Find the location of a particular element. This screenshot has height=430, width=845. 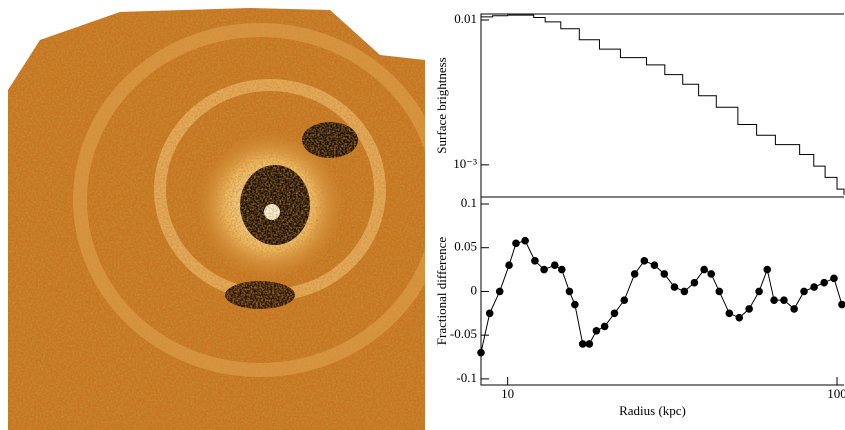

x-tick-label: 100 is located at coordinates (836, 393).